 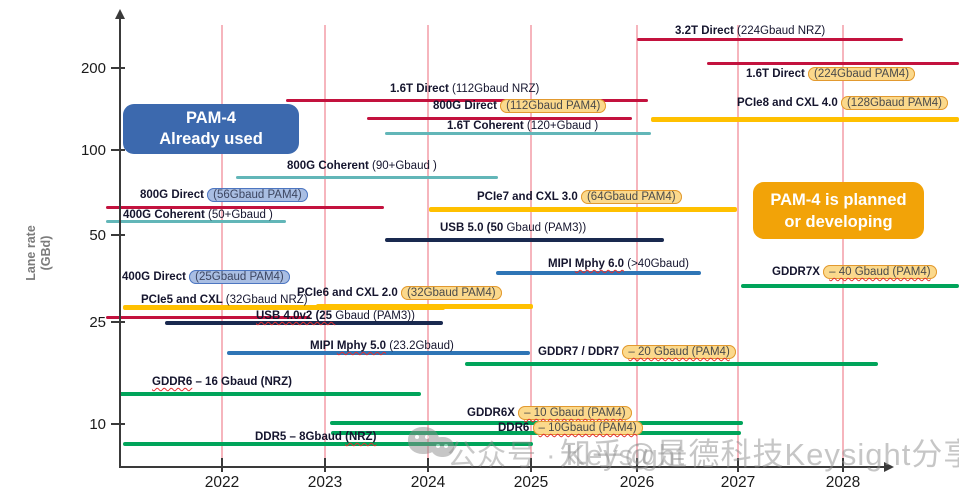 I want to click on x-tick-2027, so click(x=738, y=465).